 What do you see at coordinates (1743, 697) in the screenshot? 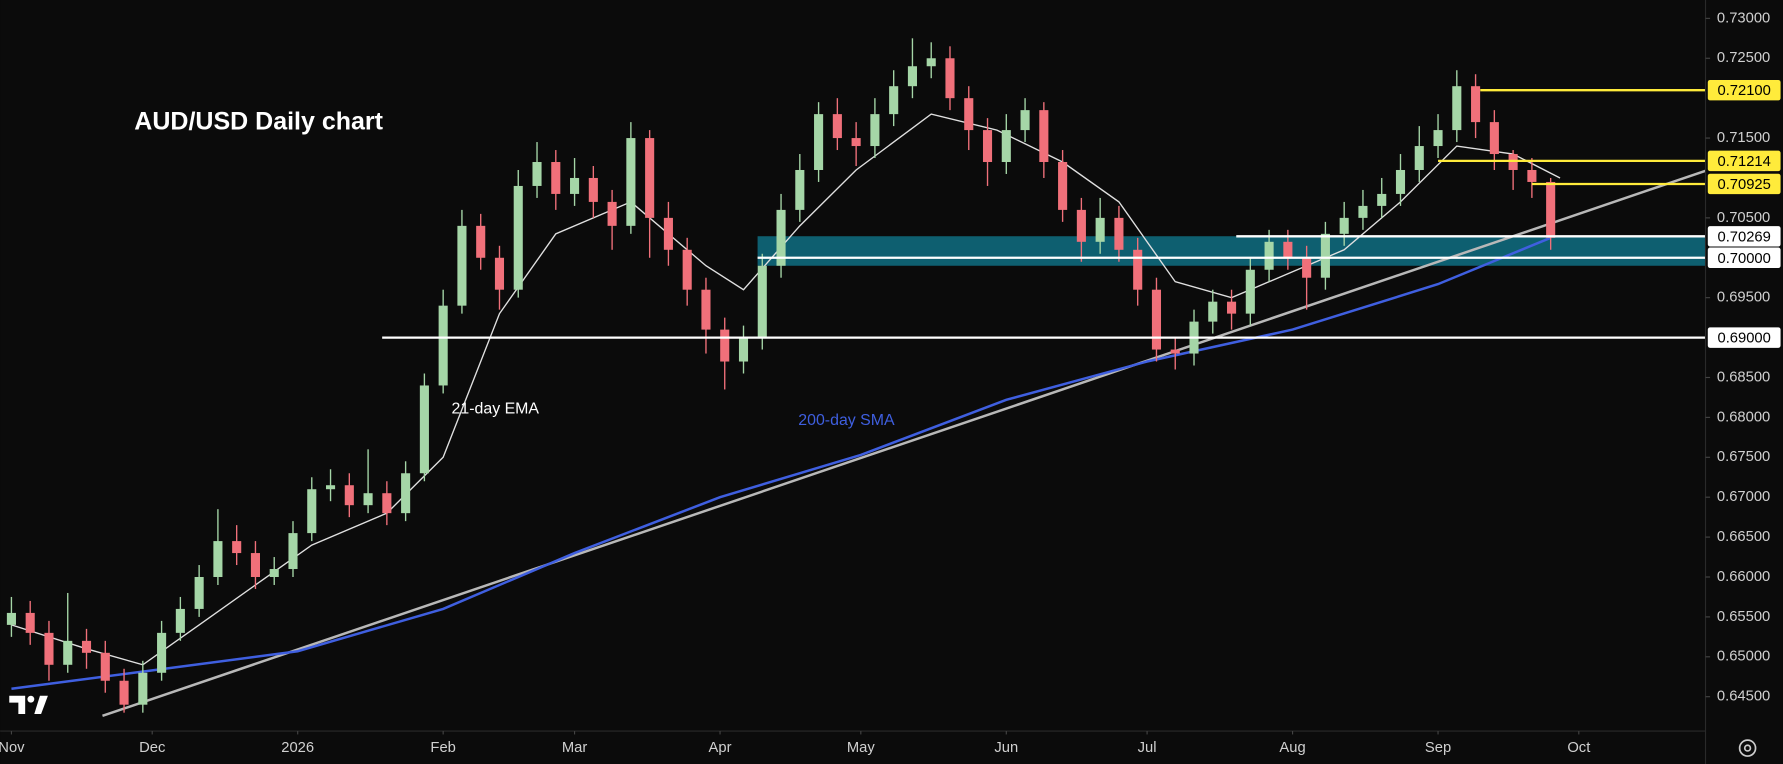
I see `y-tick-label: 0.64500` at bounding box center [1743, 697].